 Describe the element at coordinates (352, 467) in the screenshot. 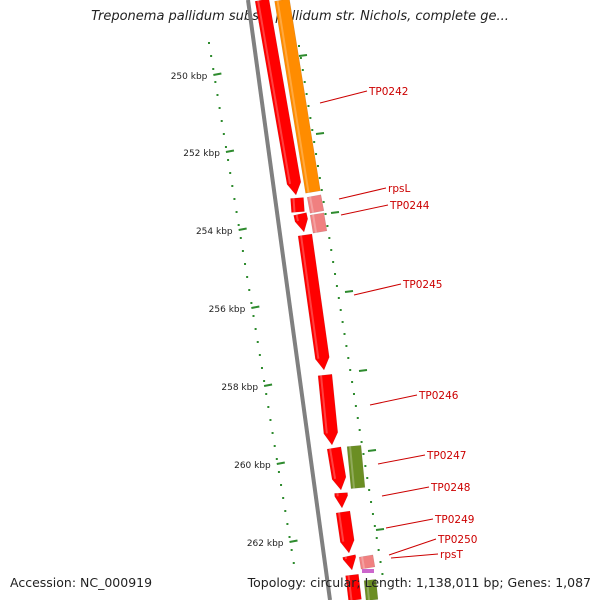

I see `gene-bar-TP0247-highlight` at that location.